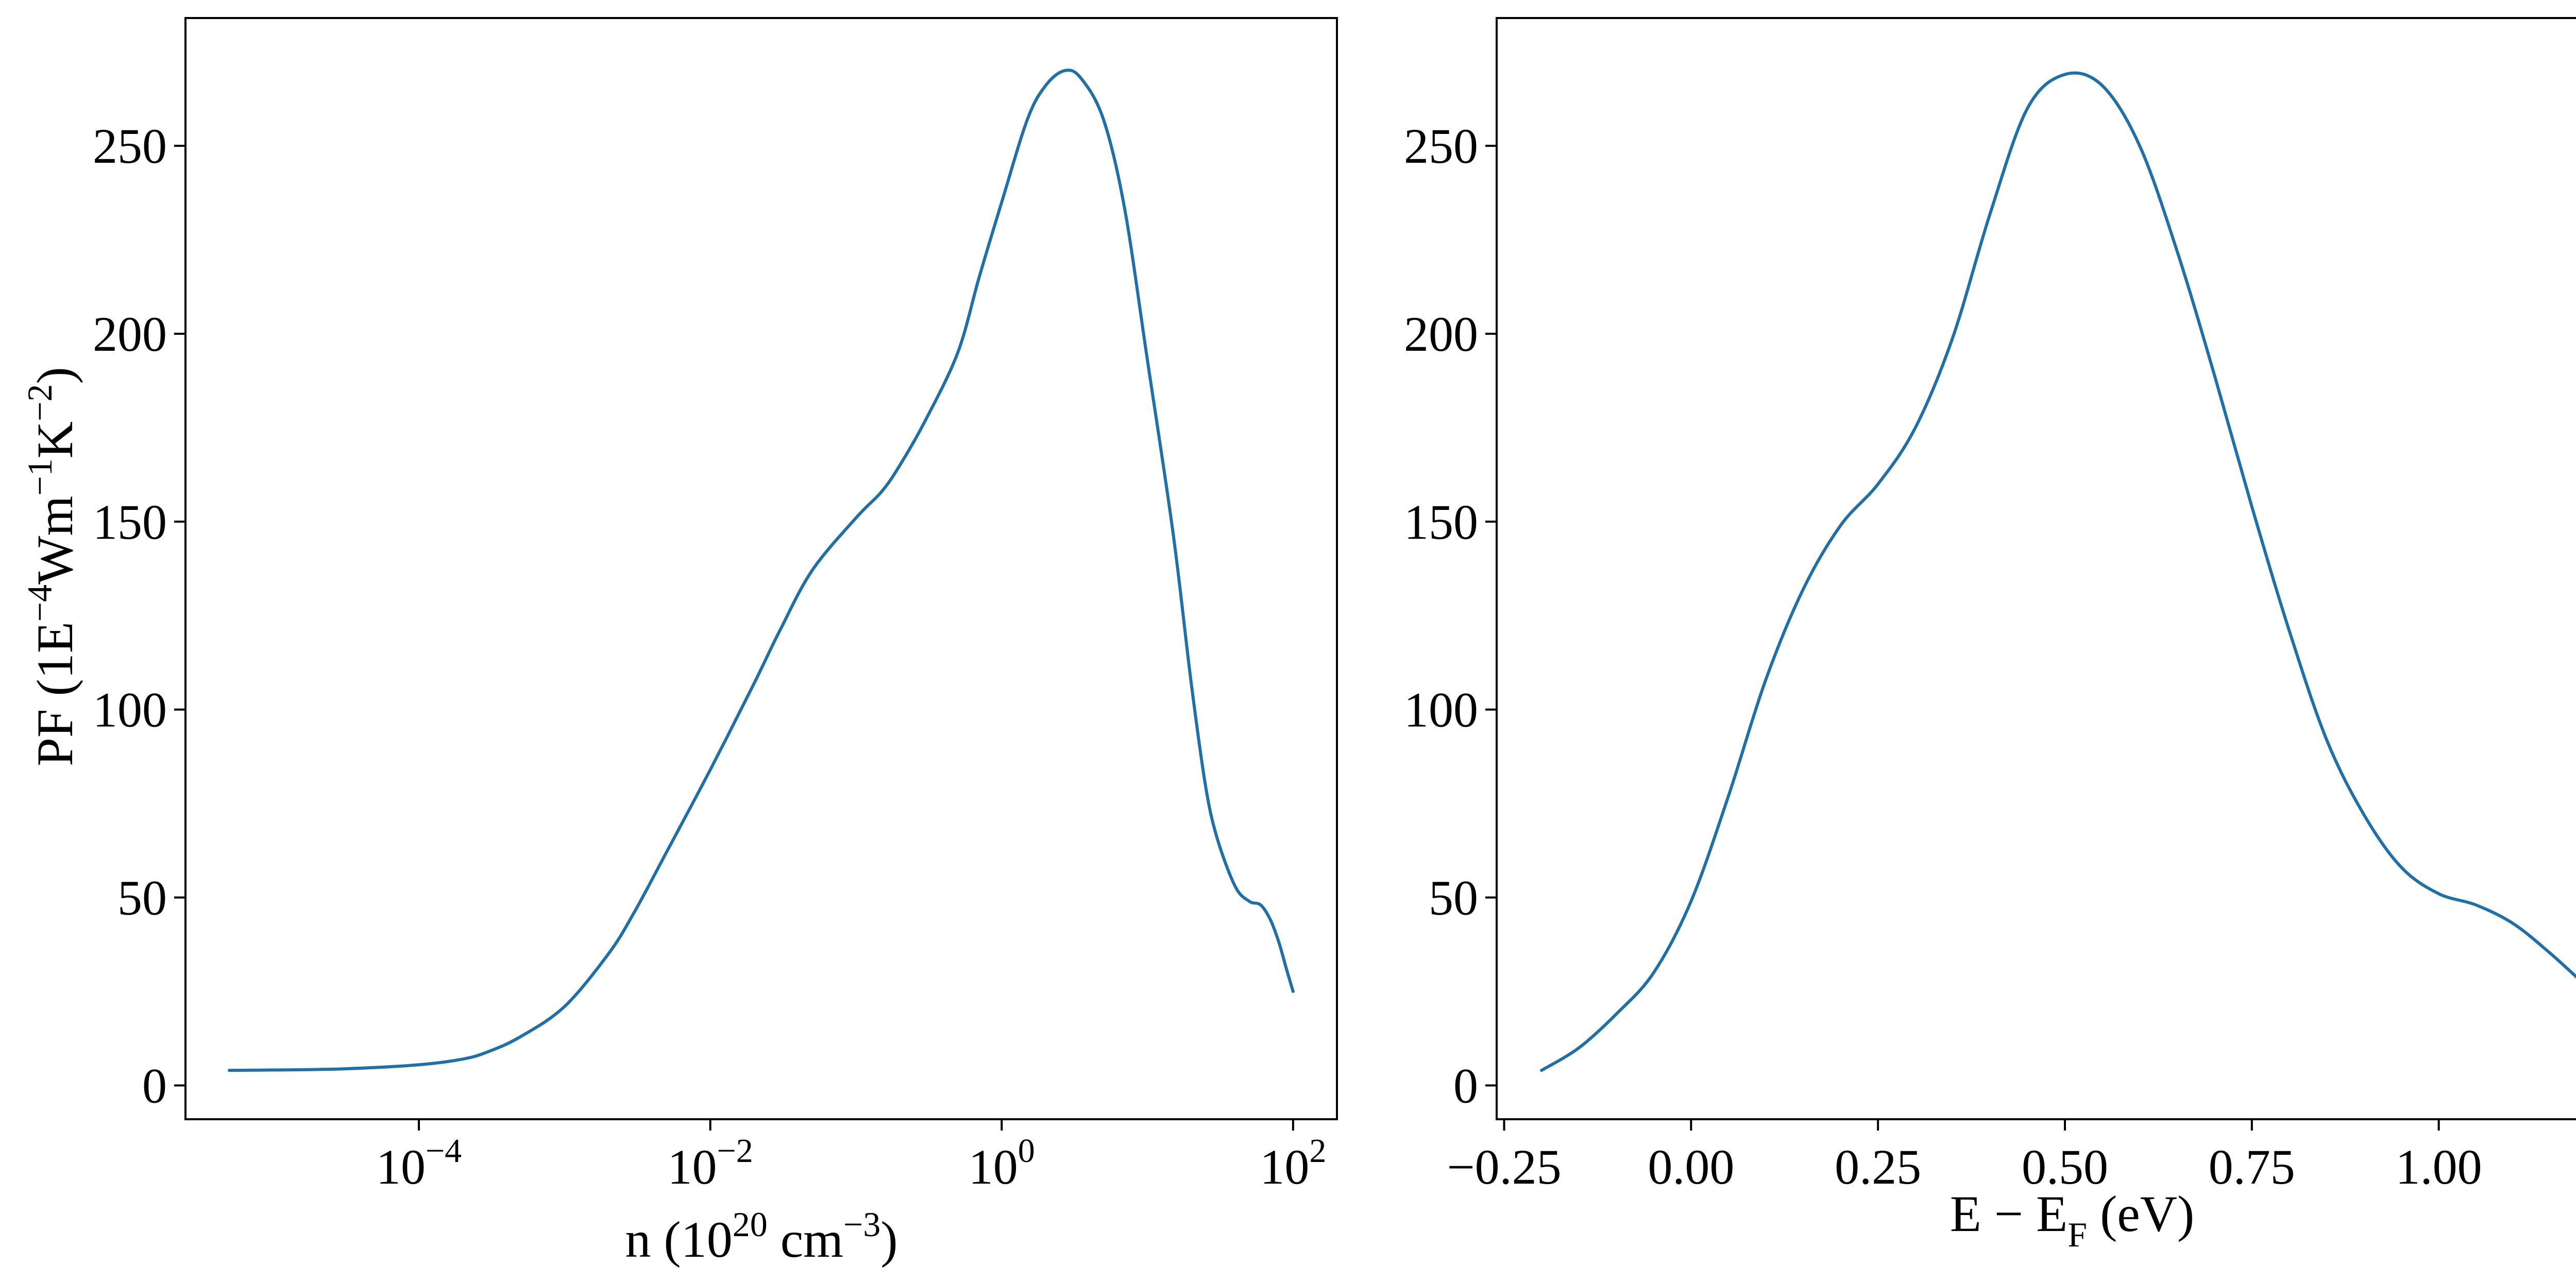 Image resolution: width=2576 pixels, height=1282 pixels. What do you see at coordinates (710, 1163) in the screenshot?
I see `left-x-tick-label-1: 10⁻²` at bounding box center [710, 1163].